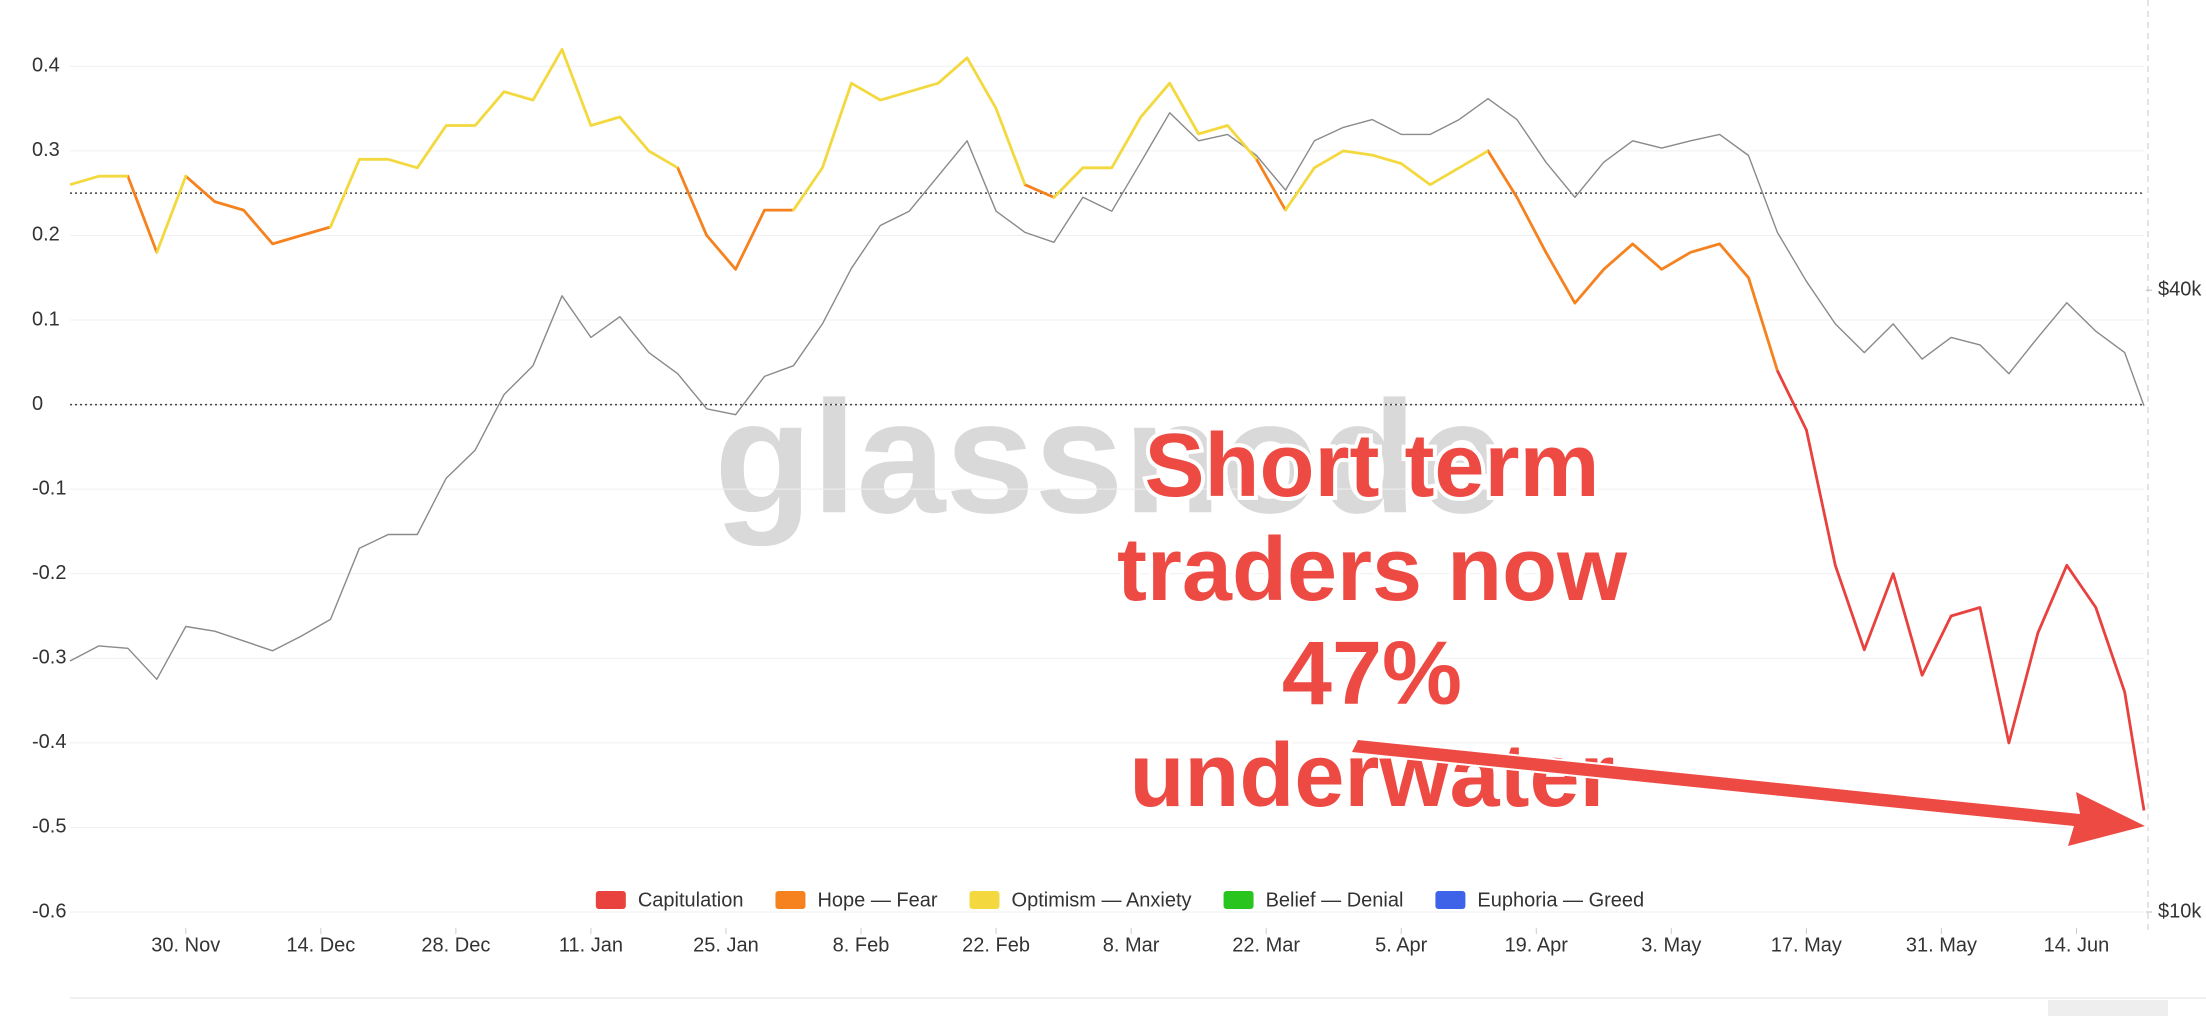 The width and height of the screenshot is (2206, 1016). I want to click on x-tick-label: 14. Dec, so click(320, 945).